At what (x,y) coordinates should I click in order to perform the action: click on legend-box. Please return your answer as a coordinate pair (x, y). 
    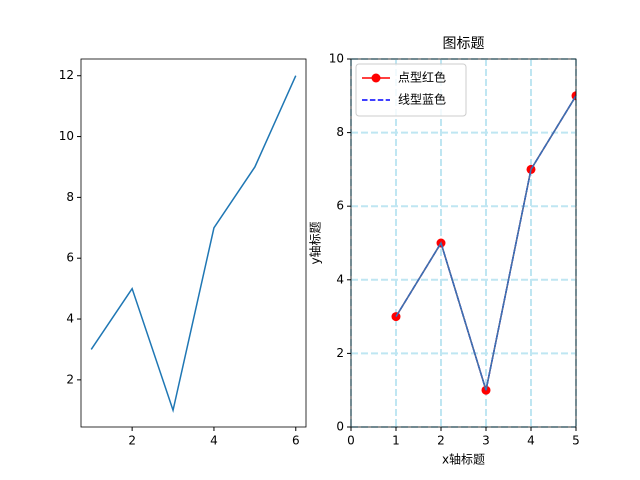
    Looking at the image, I should click on (411, 90).